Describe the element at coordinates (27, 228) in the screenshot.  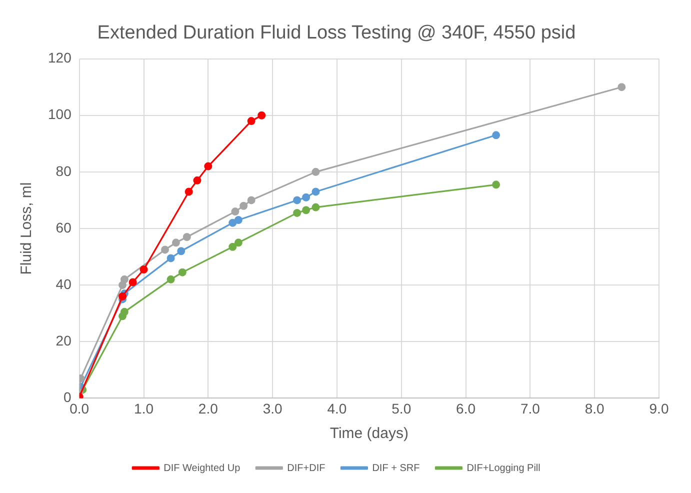
I see `y-axis-title: Fluid Loss, ml` at that location.